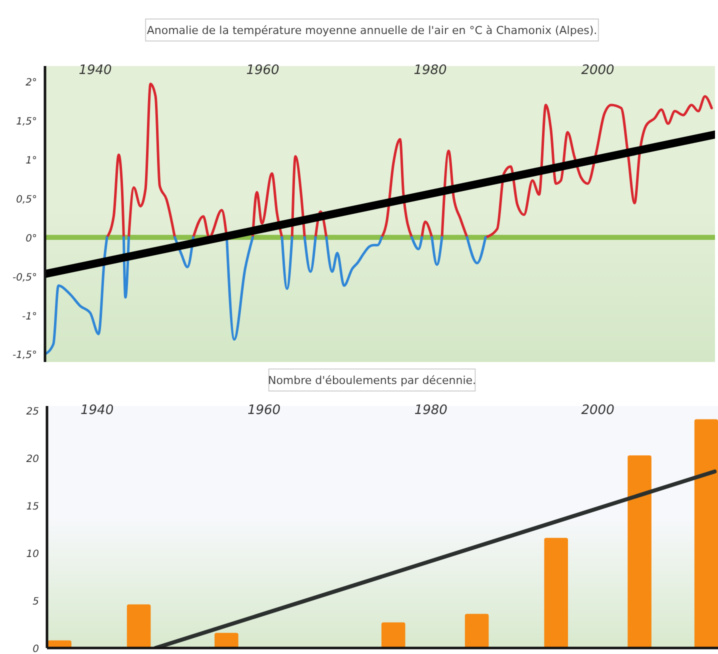  Describe the element at coordinates (26, 122) in the screenshot. I see `y-tick-label: 1,5°` at that location.